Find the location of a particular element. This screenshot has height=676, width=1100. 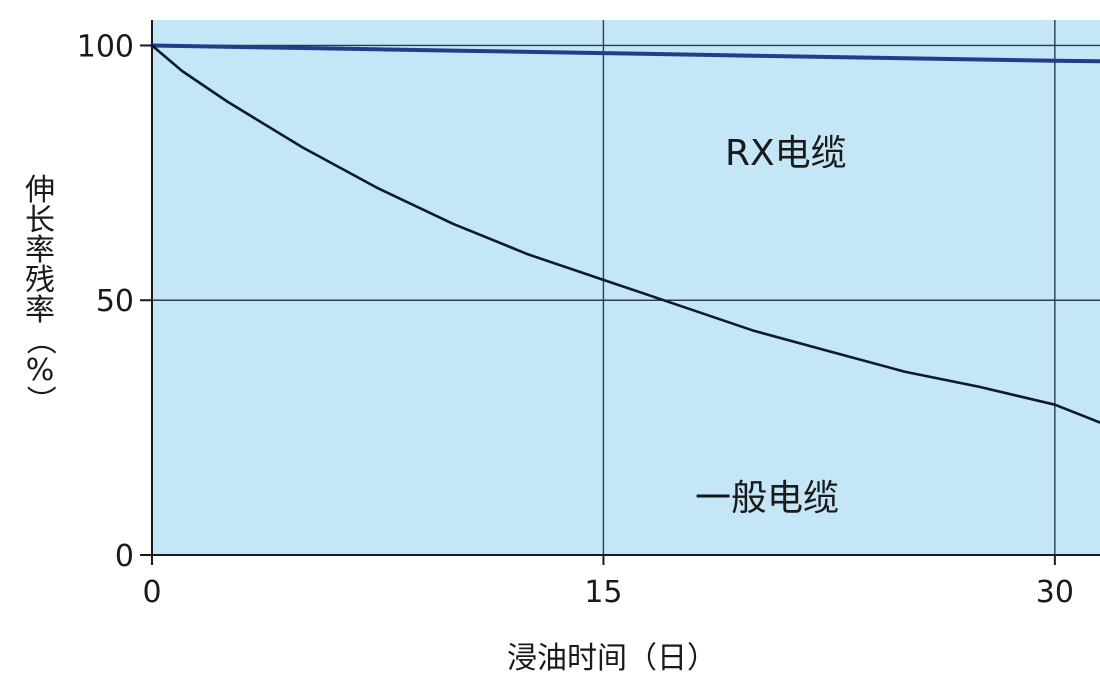

y-tick-label: 50 is located at coordinates (115, 301).